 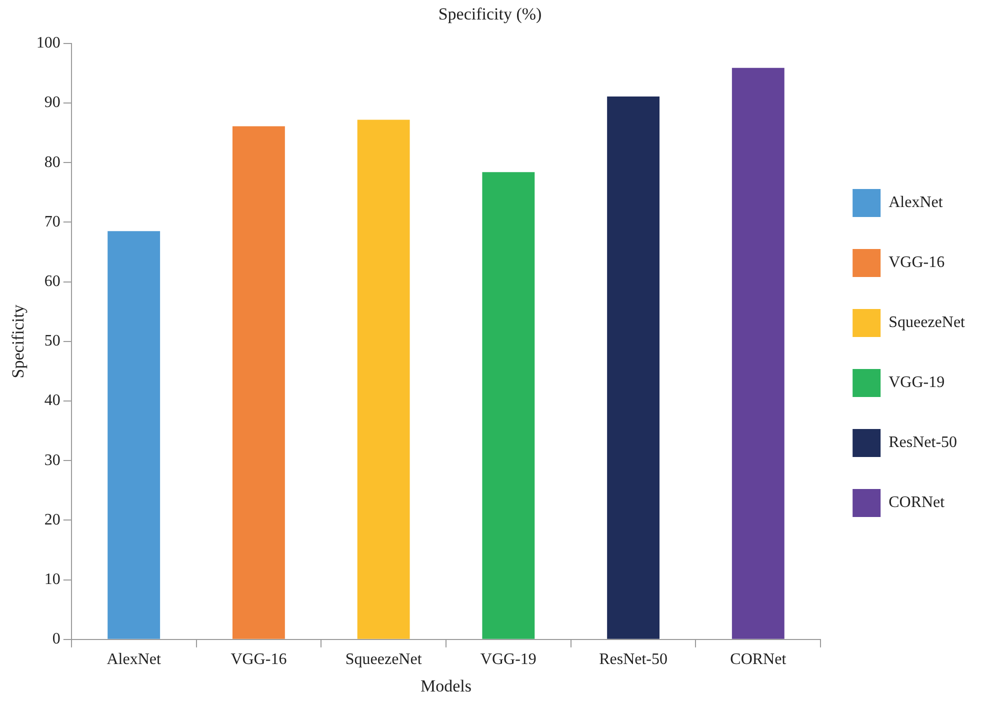 What do you see at coordinates (916, 263) in the screenshot?
I see `legend-label: VGG-16` at bounding box center [916, 263].